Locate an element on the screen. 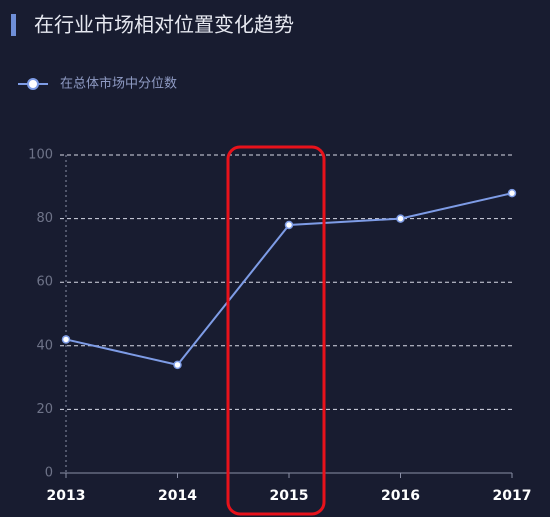  chart-title: 在行业市场相对位置变化趋势 is located at coordinates (164, 25).